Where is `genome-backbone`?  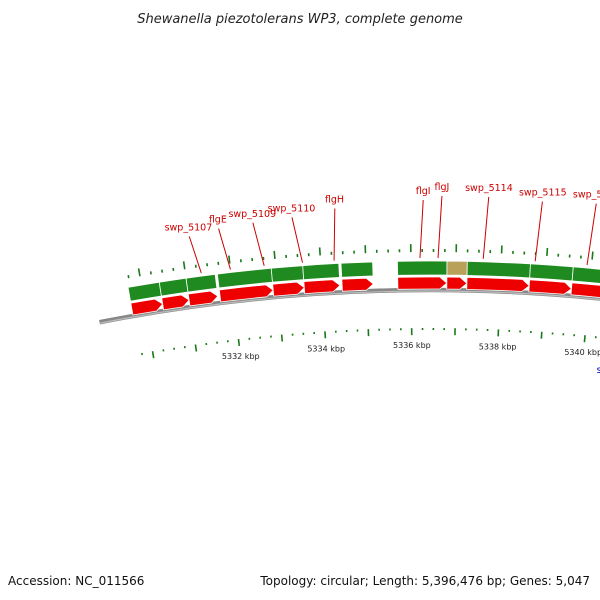 genome-backbone is located at coordinates (349, 306).